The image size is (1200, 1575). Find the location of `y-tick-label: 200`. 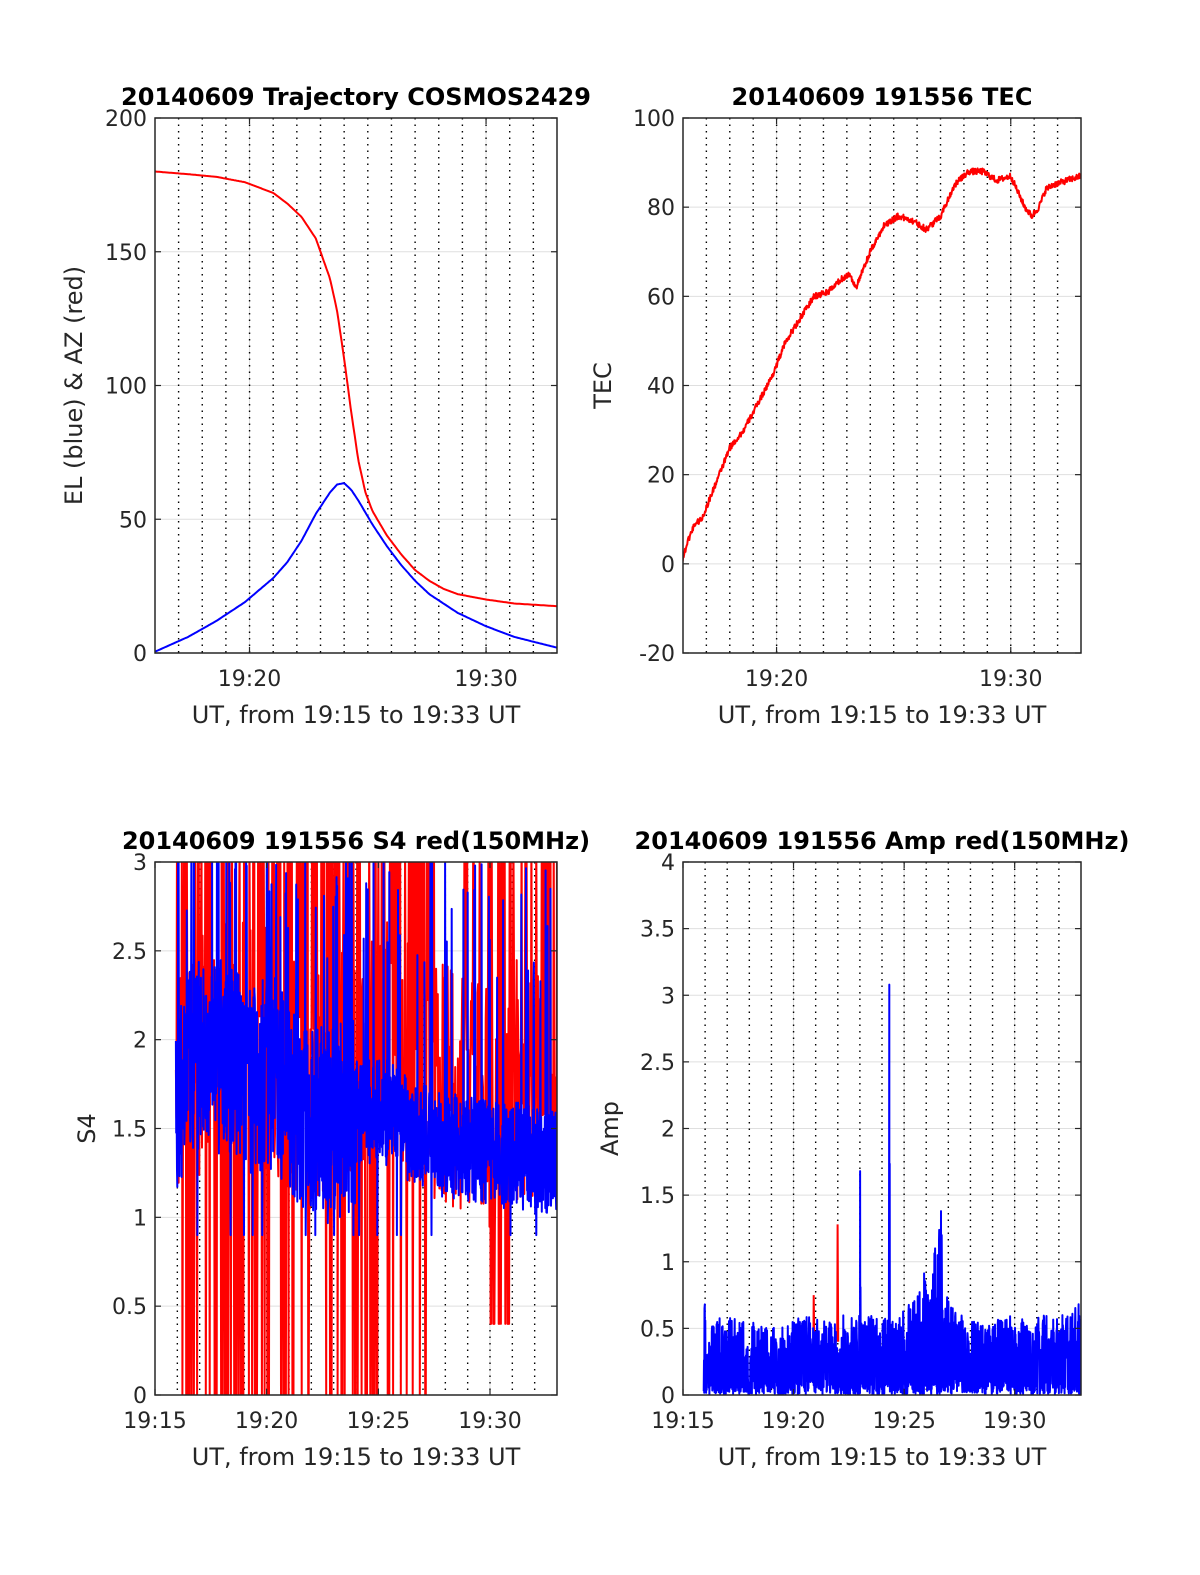

y-tick-label: 200 is located at coordinates (126, 119).